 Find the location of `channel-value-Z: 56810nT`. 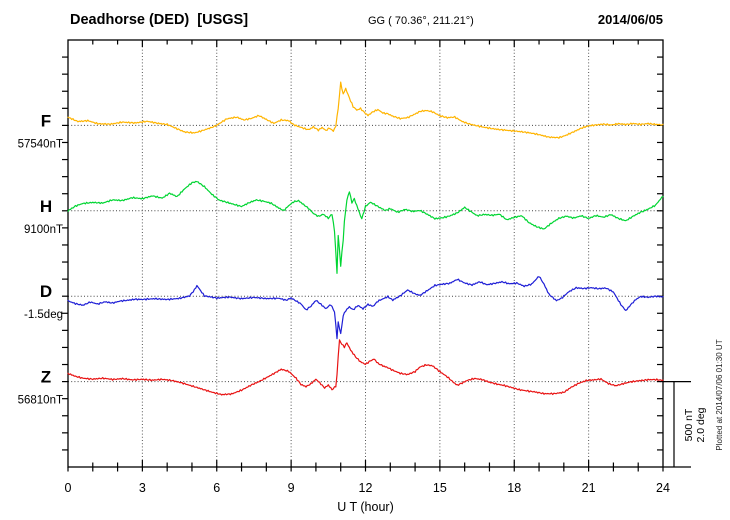

channel-value-Z: 56810nT is located at coordinates (40, 401).